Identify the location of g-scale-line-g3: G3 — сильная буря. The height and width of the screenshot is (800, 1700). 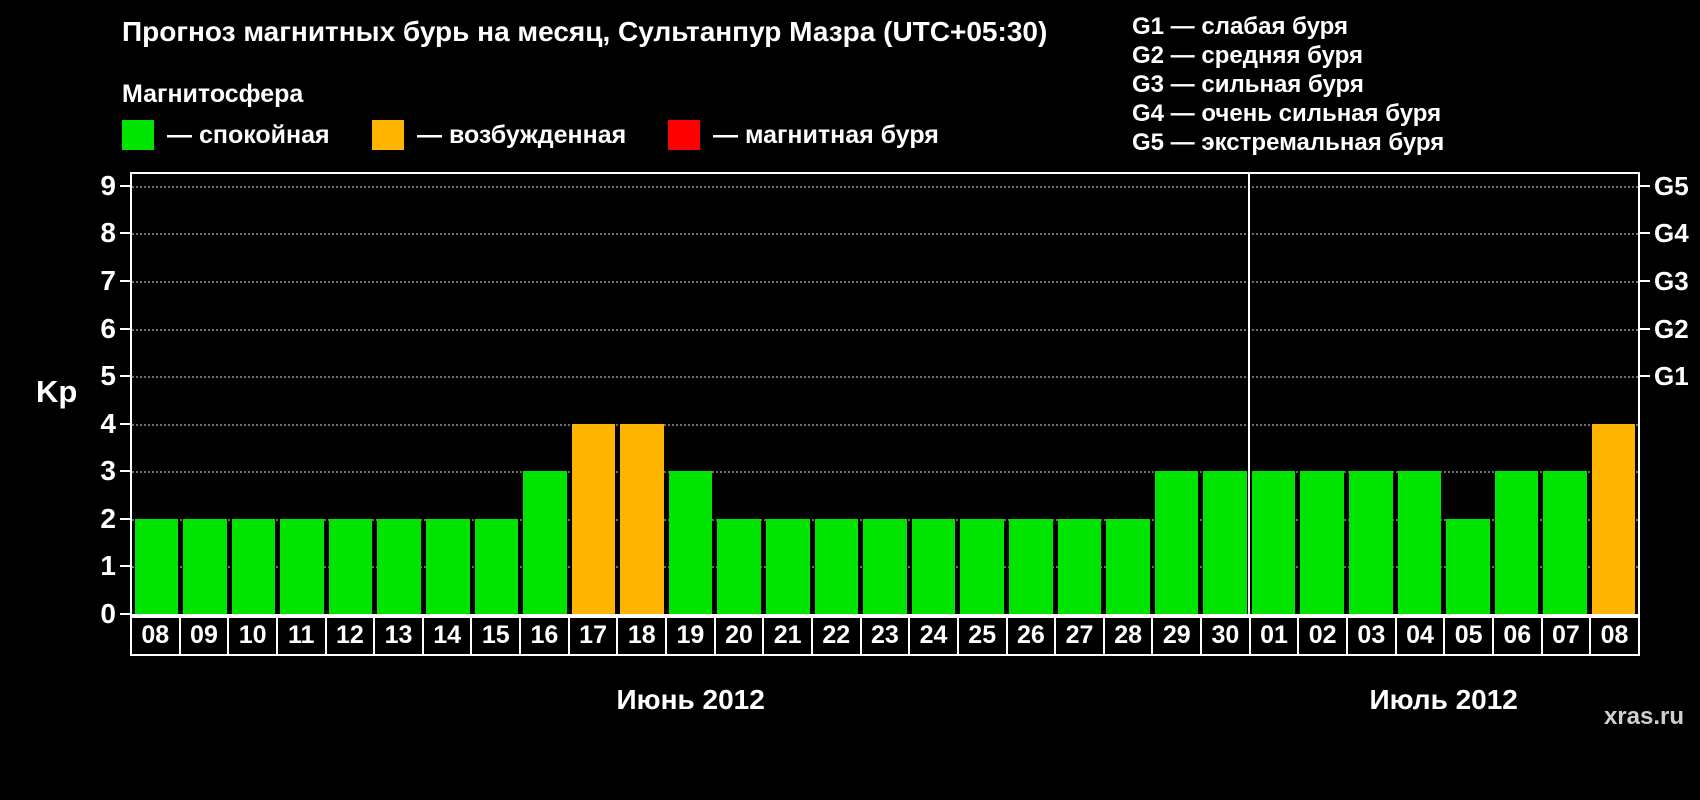
(1248, 84).